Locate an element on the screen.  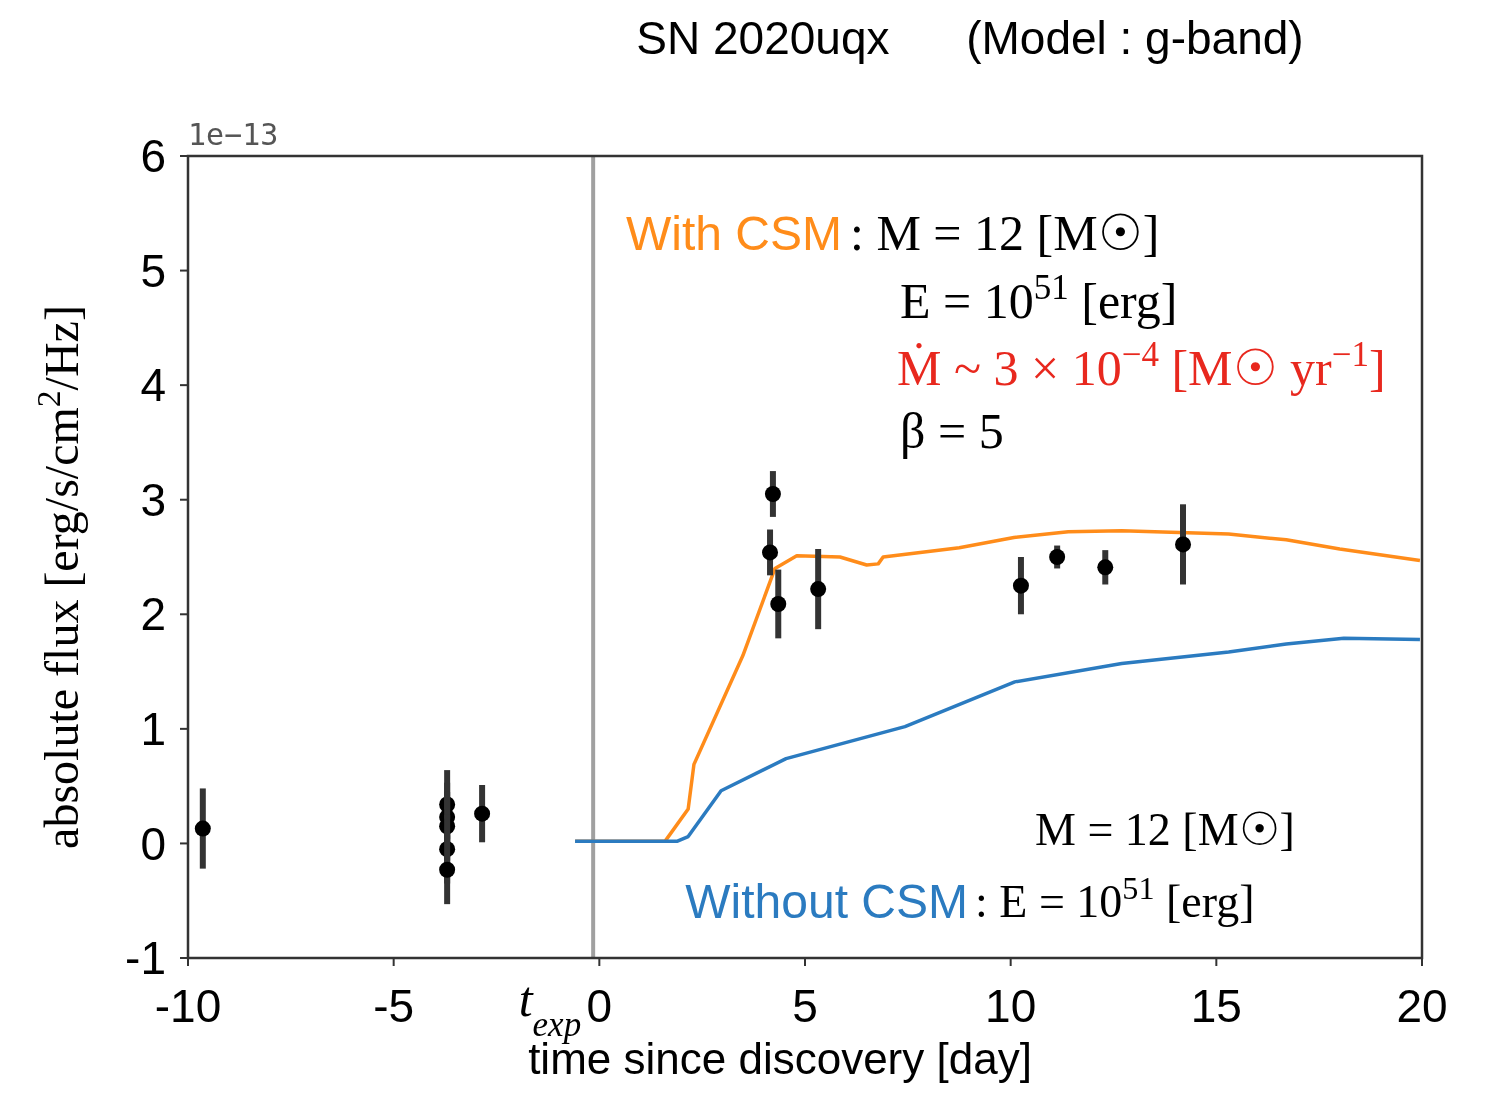
x-tick-label: 15 is located at coordinates (1216, 1006).